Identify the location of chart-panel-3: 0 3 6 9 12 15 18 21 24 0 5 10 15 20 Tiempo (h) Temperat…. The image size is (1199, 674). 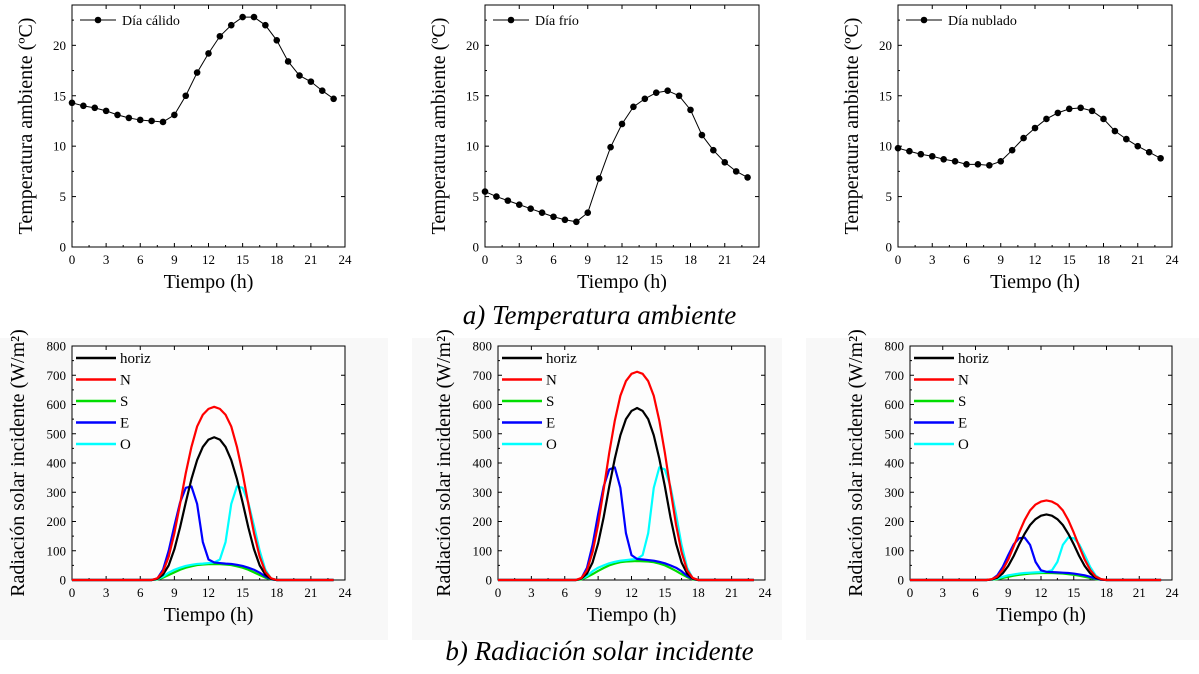
(1010, 148).